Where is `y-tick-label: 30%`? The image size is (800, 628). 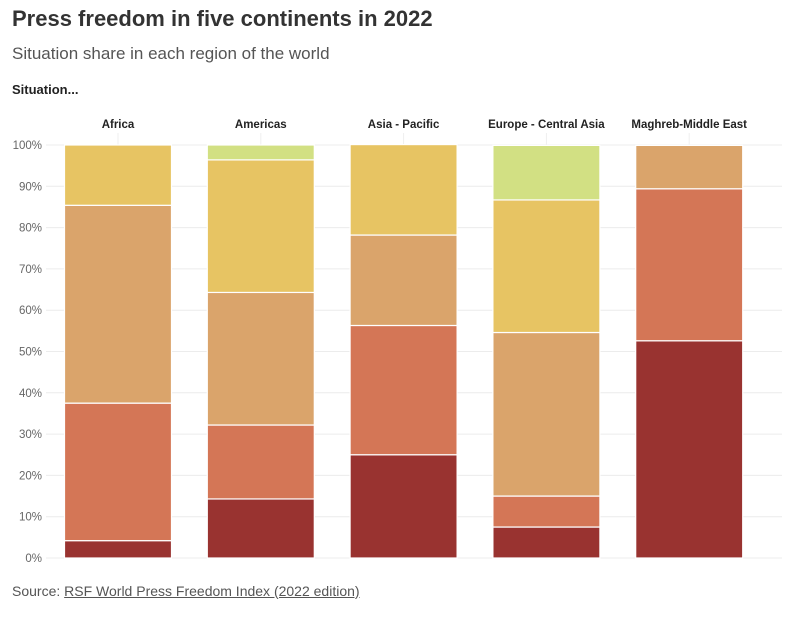
y-tick-label: 30% is located at coordinates (30, 435).